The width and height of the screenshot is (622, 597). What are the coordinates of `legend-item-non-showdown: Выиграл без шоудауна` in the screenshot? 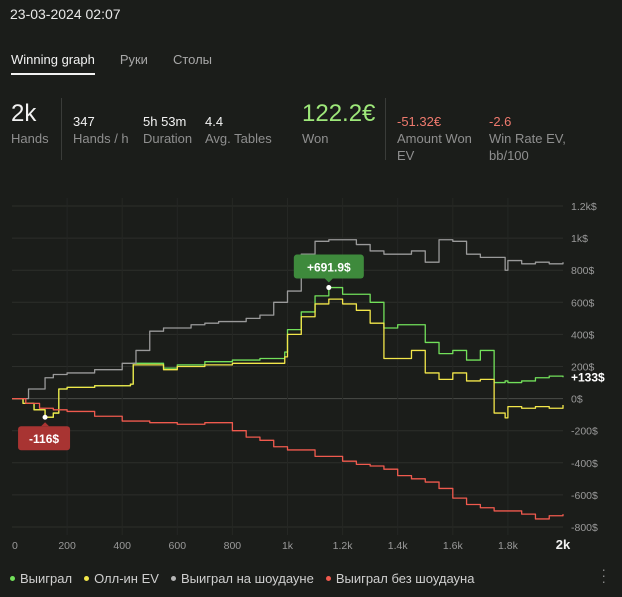 It's located at (400, 578).